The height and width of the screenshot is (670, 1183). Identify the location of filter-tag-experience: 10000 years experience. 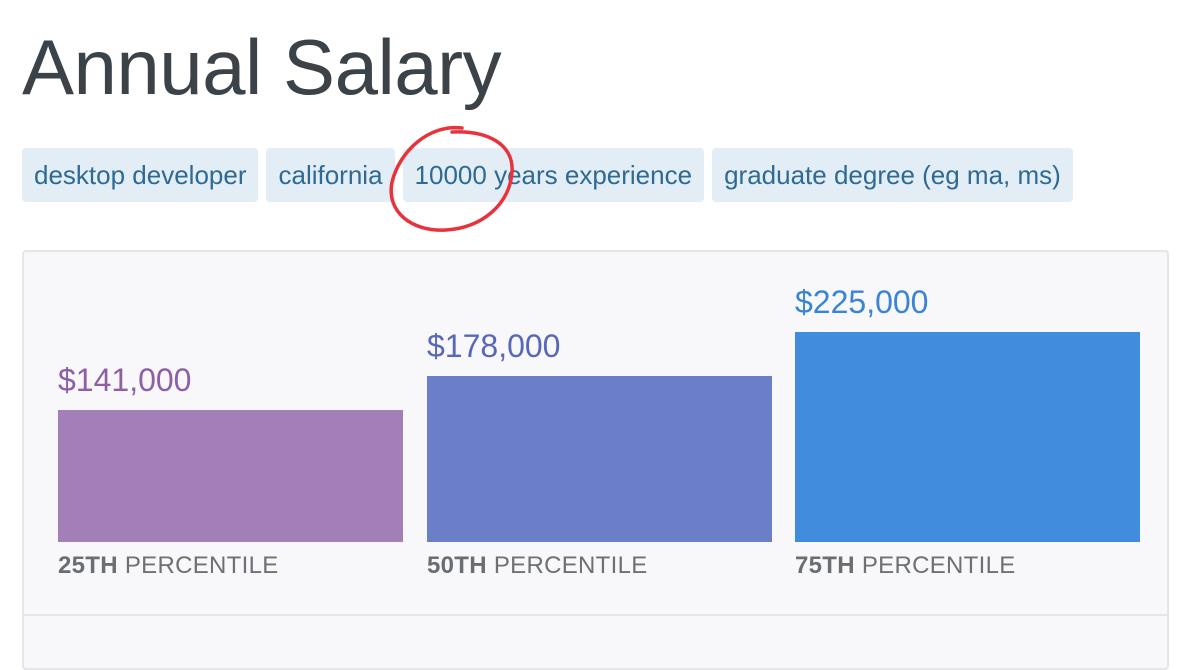
(553, 175).